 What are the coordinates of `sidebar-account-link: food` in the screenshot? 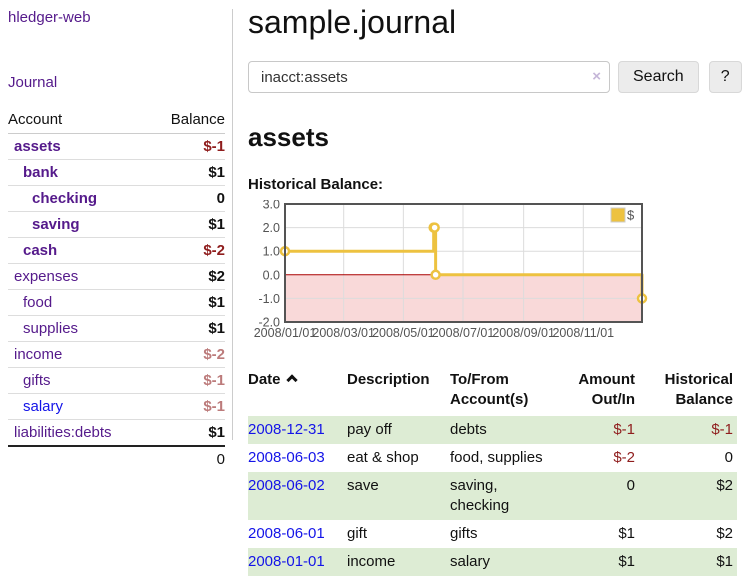 It's located at (38, 302).